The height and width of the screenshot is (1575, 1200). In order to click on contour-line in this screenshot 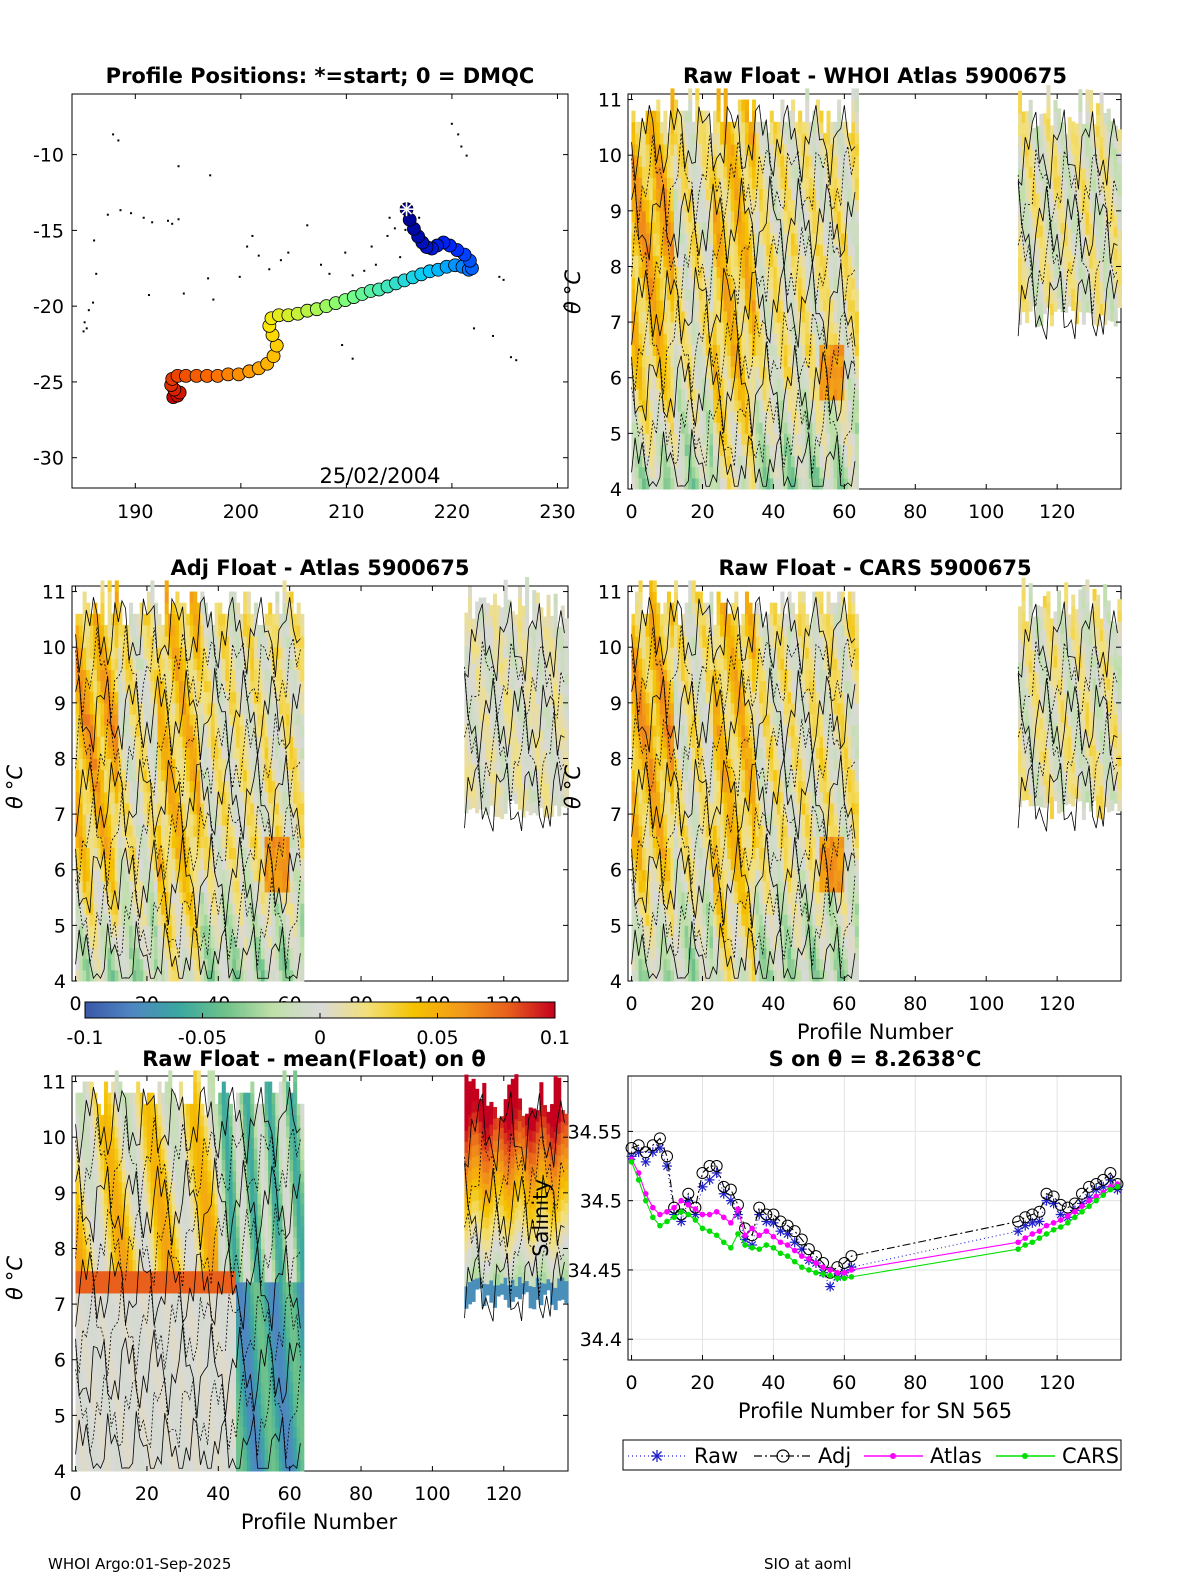, I will do `click(743, 458)`.